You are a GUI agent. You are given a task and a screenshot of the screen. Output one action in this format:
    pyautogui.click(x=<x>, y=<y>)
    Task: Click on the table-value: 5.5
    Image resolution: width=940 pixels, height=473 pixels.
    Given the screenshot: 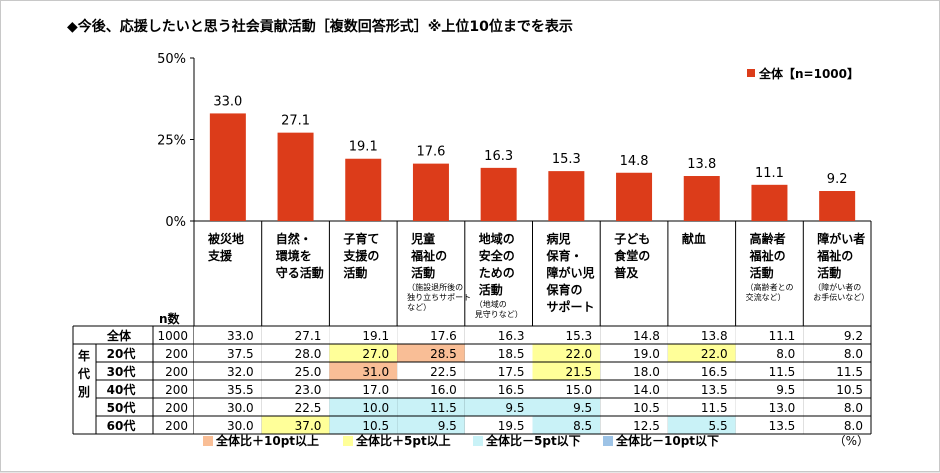 What is the action you would take?
    pyautogui.click(x=718, y=426)
    